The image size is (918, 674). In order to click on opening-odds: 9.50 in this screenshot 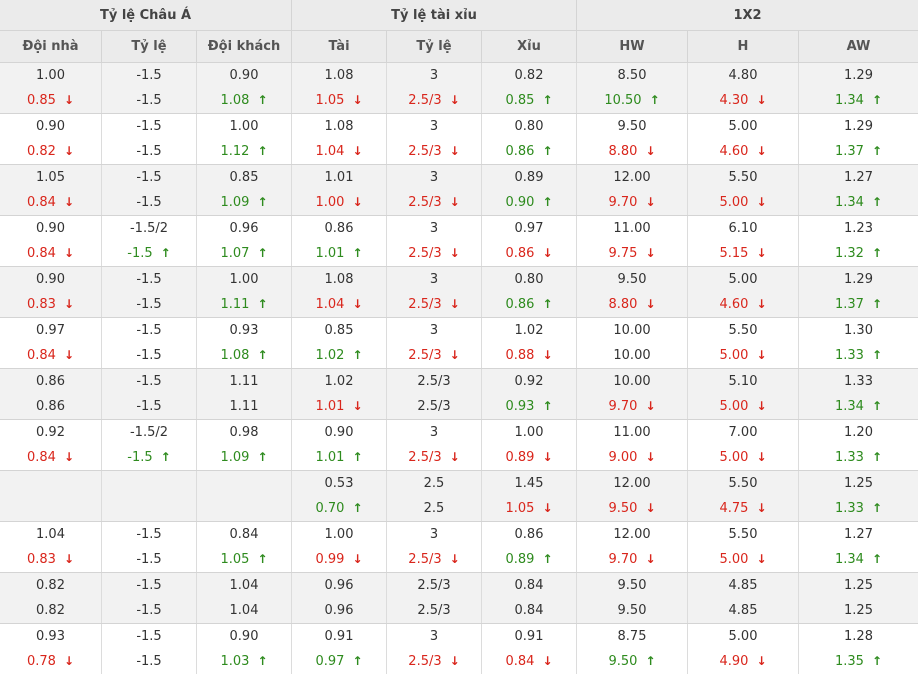, I will do `click(632, 126)`.